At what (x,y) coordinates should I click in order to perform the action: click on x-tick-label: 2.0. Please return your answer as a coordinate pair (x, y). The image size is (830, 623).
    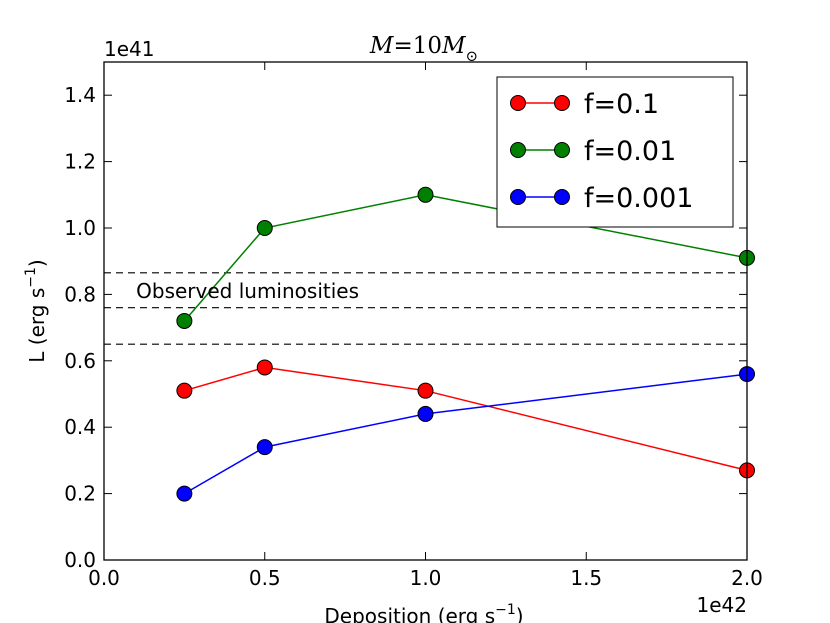
    Looking at the image, I should click on (747, 578).